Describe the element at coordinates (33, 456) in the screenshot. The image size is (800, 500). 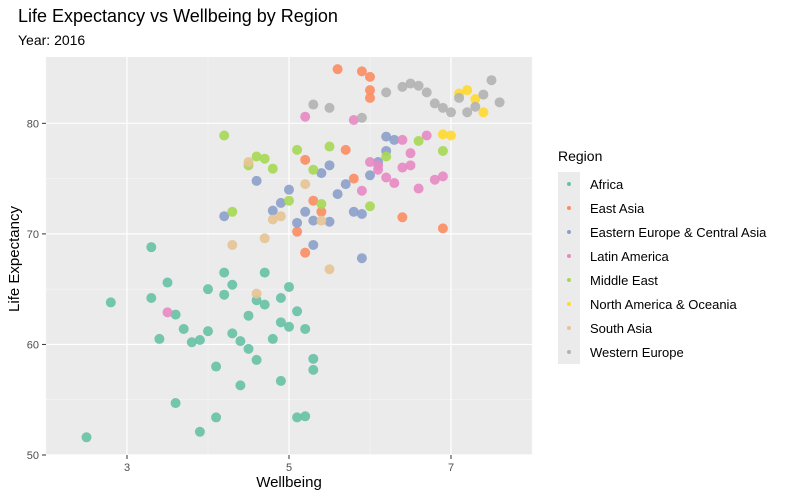
I see `y-tick-label: 50` at that location.